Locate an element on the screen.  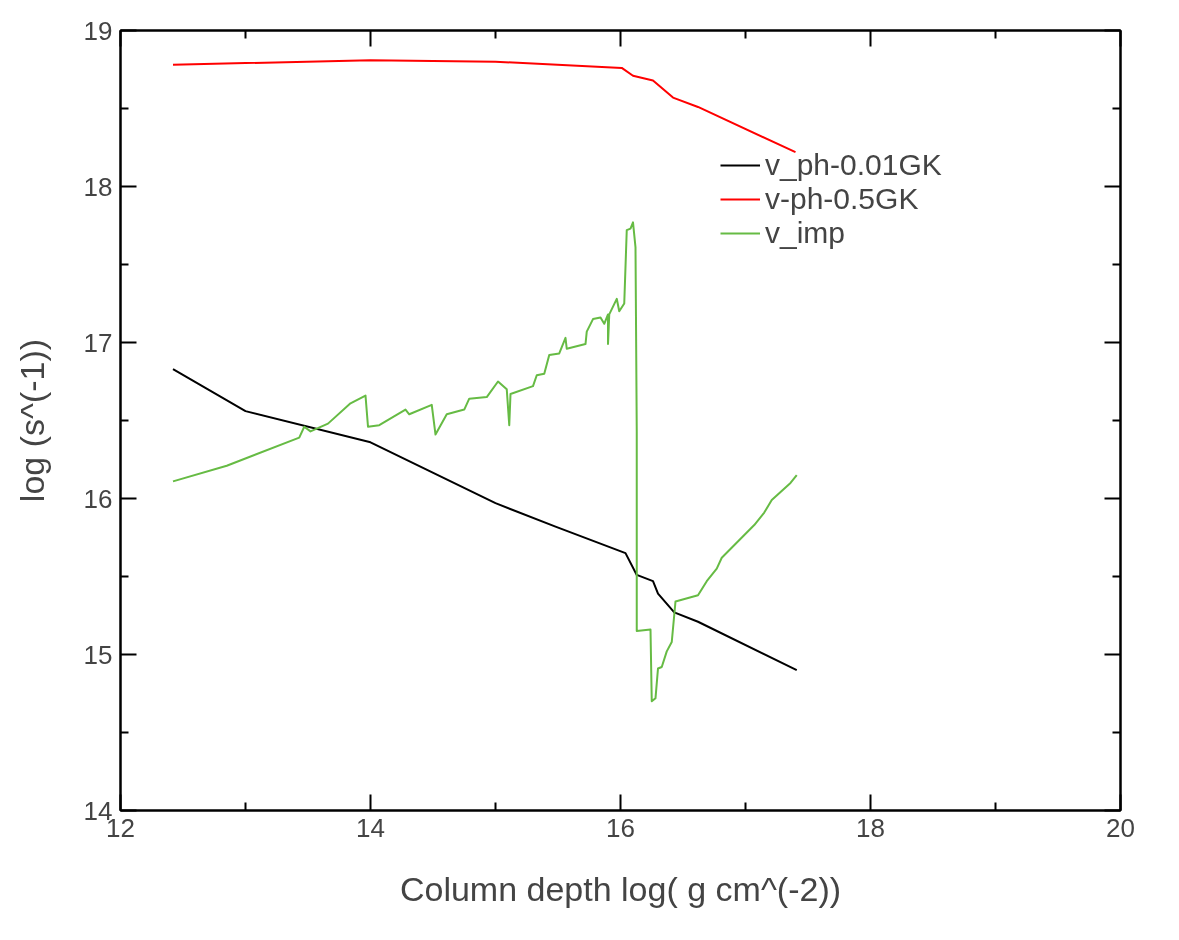
y-tick-label: 15 is located at coordinates (98, 654).